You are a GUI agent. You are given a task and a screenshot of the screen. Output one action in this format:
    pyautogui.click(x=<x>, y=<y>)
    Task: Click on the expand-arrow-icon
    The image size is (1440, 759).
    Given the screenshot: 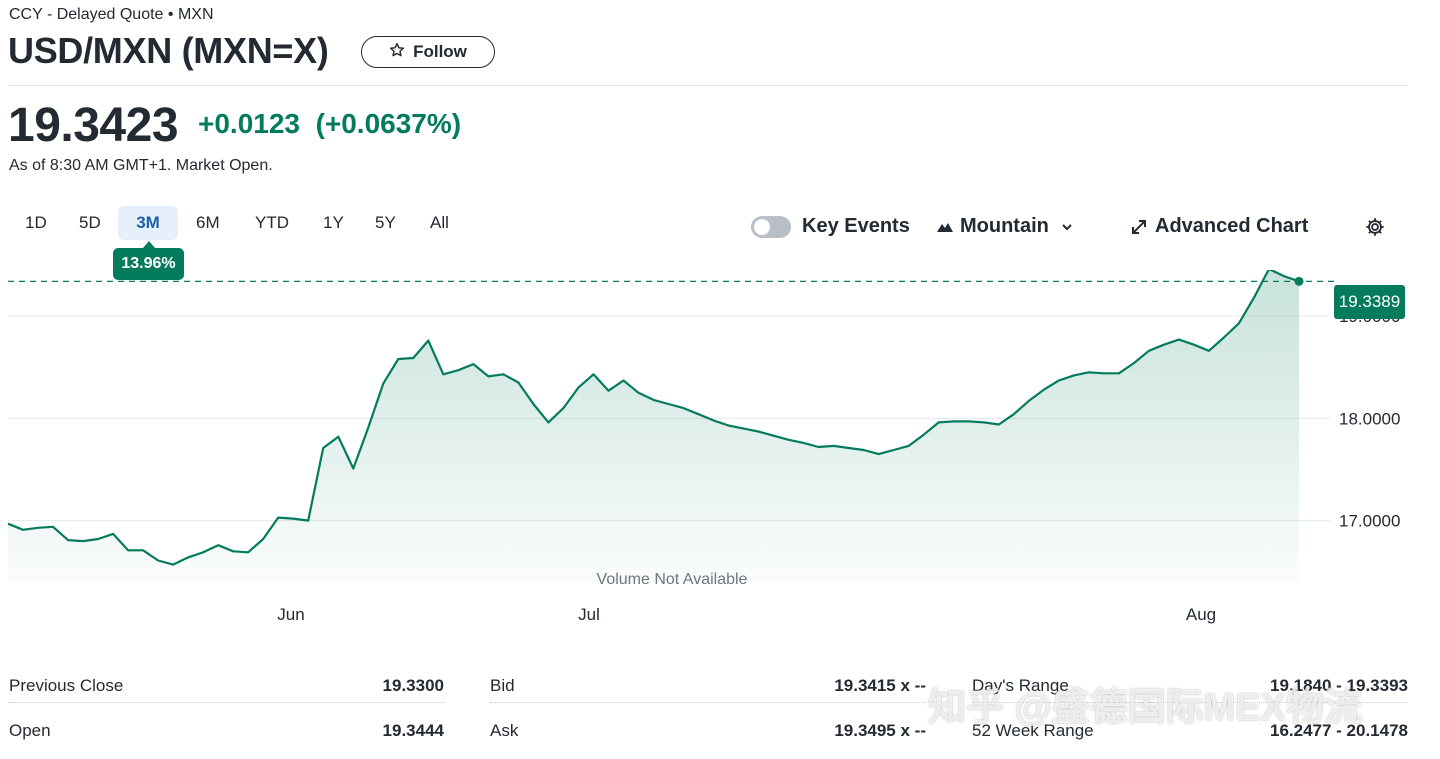 What is the action you would take?
    pyautogui.click(x=1139, y=229)
    